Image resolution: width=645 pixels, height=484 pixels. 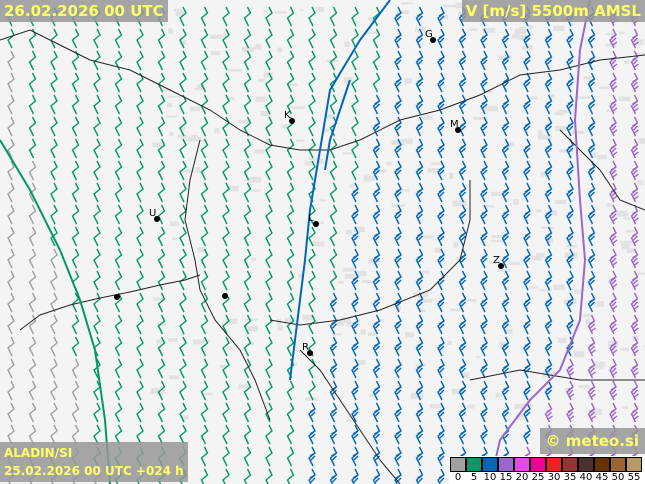 What do you see at coordinates (547, 470) in the screenshot?
I see `color-legend: 0 5 10 15 20 25 30 35 40 45 50 55` at bounding box center [547, 470].